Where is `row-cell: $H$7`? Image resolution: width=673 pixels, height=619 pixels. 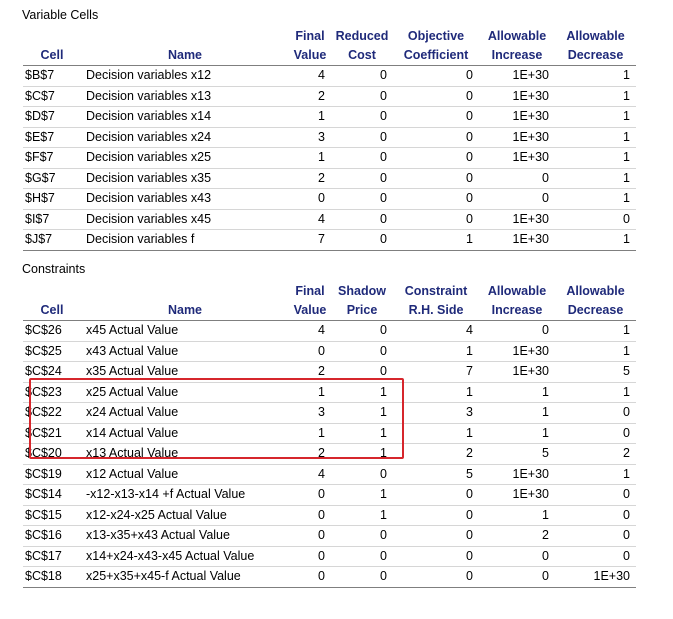 row-cell: $H$7 is located at coordinates (52, 199).